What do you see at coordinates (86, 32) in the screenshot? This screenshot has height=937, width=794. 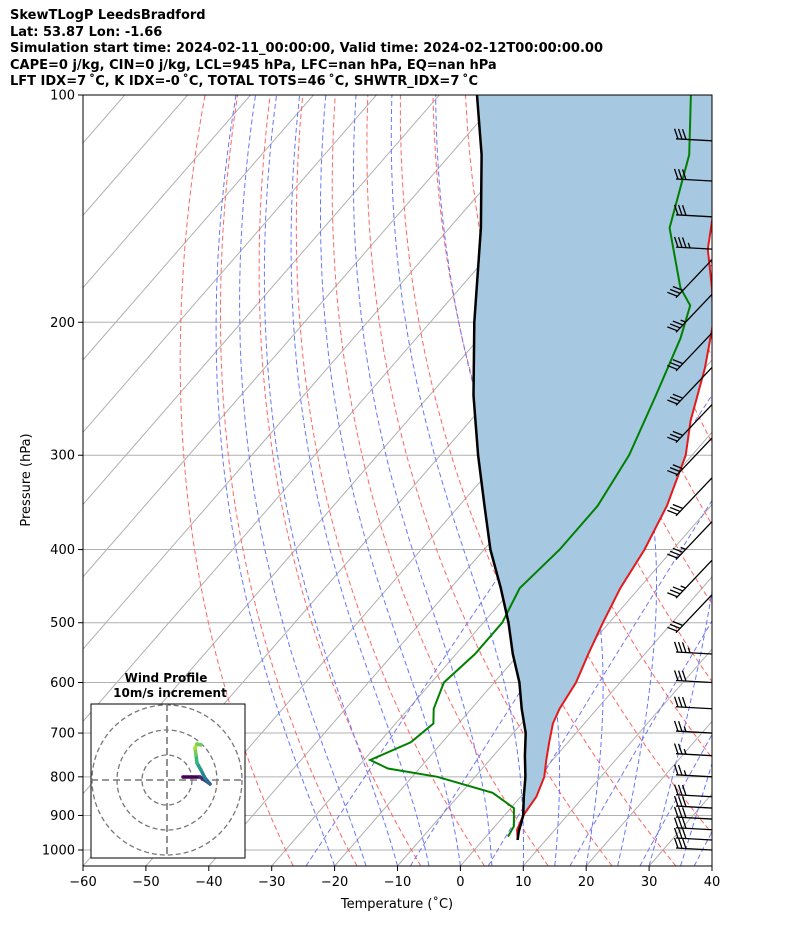 I see `location-line: Lat: 53.87 Lon: -1.66` at bounding box center [86, 32].